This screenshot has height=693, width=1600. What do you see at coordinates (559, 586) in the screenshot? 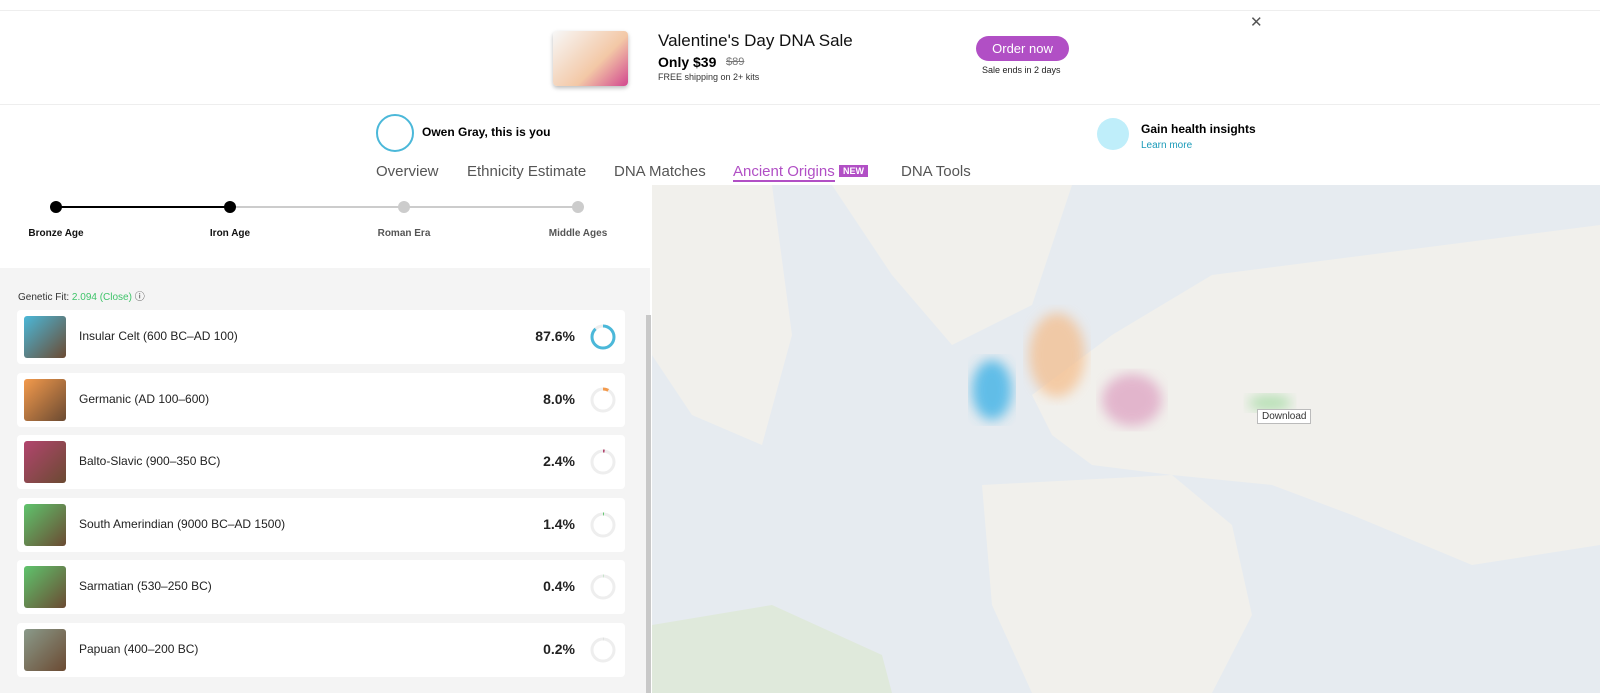
I see `result-percent: 0.4%` at bounding box center [559, 586].